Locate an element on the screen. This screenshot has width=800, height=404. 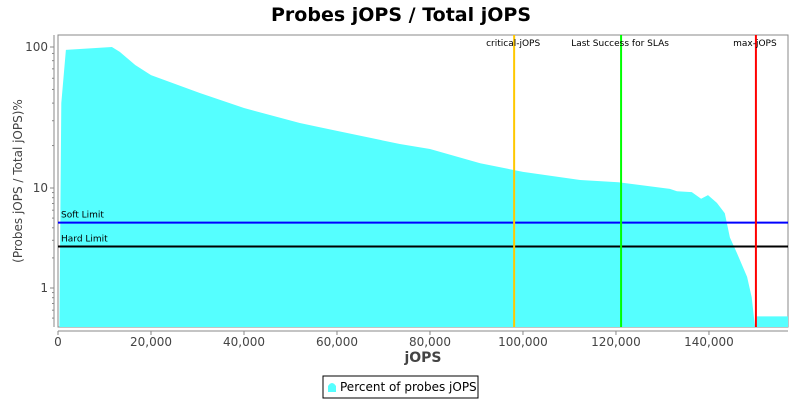
legend-entry: Percent of probes jOPS is located at coordinates (408, 387).